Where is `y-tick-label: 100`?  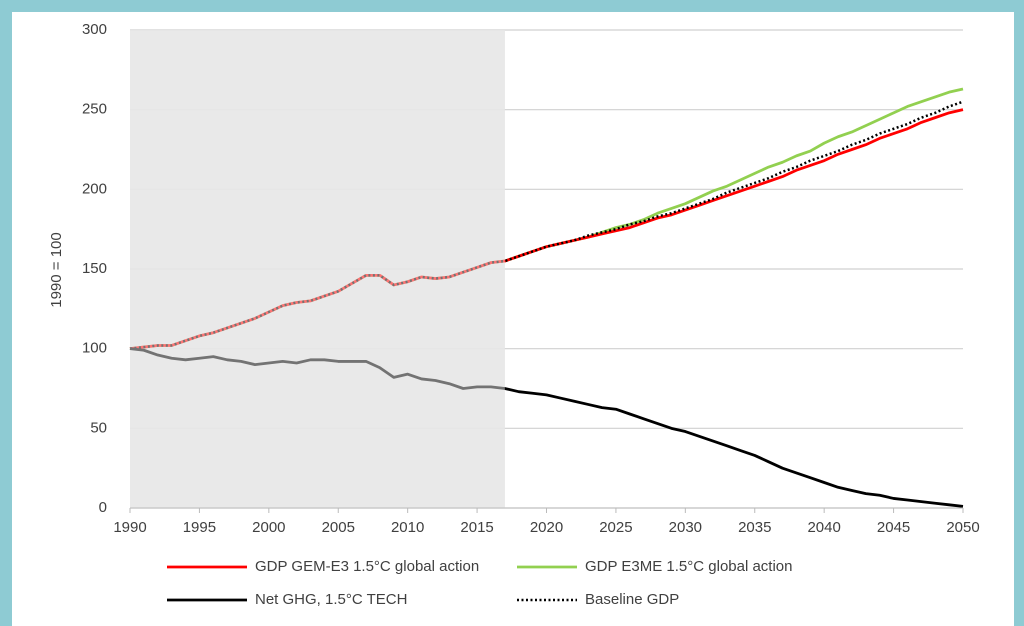 y-tick-label: 100 is located at coordinates (94, 348).